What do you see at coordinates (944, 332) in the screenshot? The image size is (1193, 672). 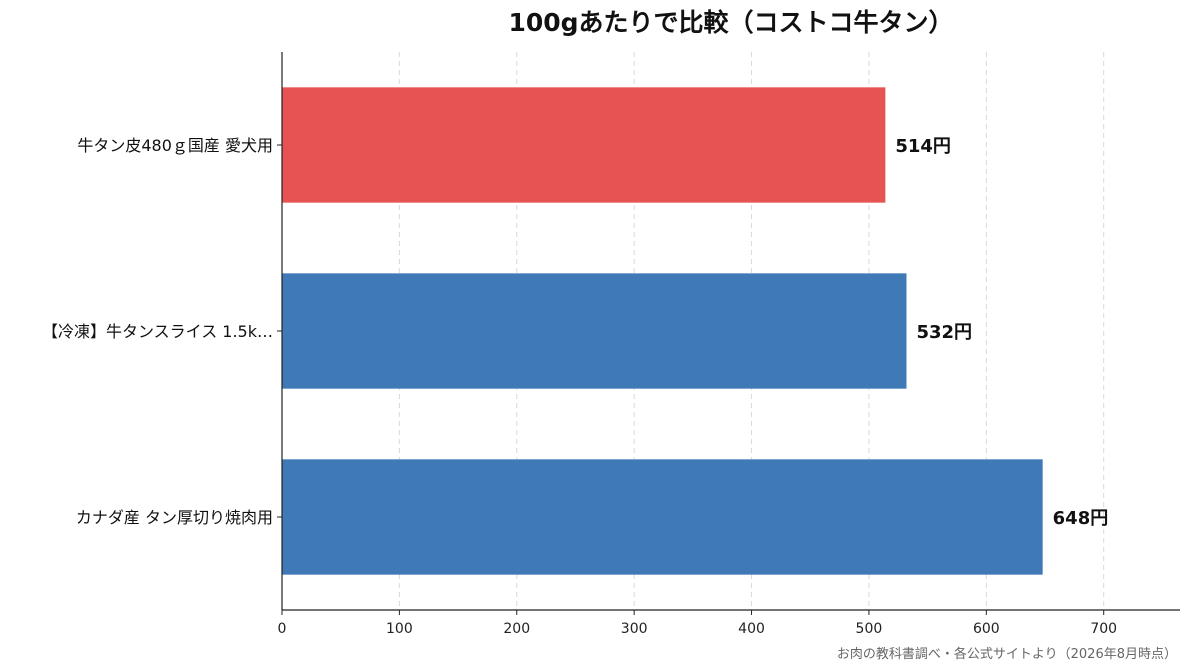 I see `data-label-2: 532円` at bounding box center [944, 332].